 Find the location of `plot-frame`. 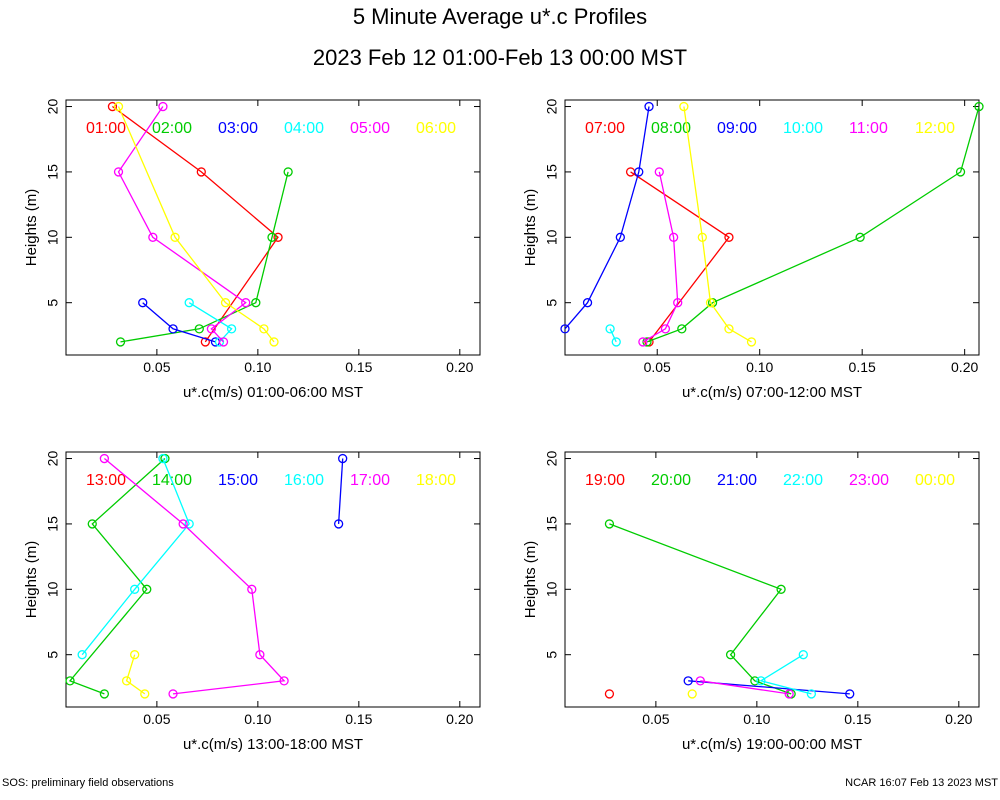

plot-frame is located at coordinates (772, 227).